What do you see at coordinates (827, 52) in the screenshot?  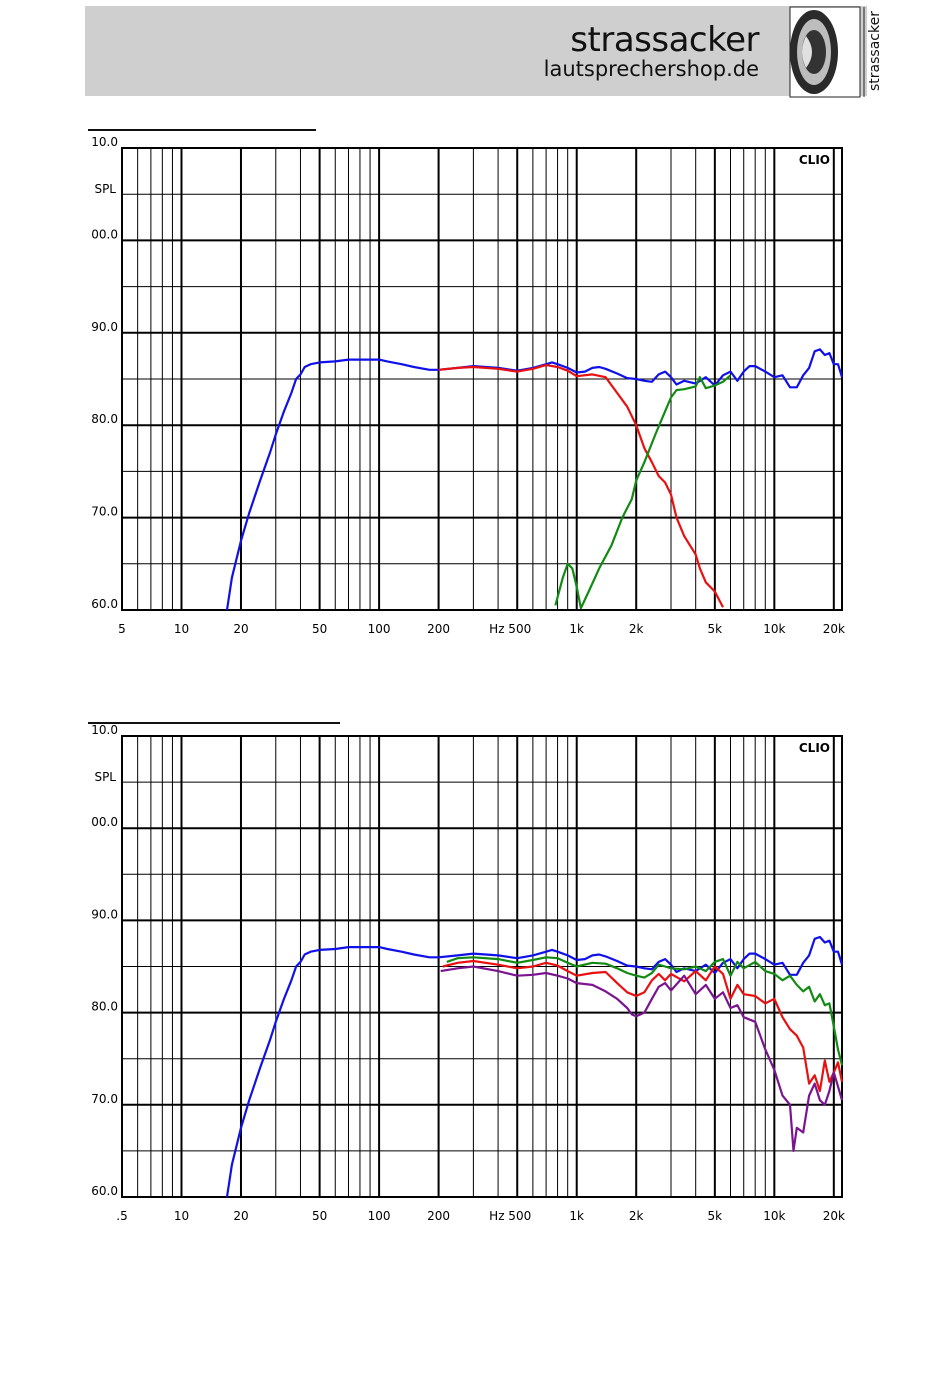 I see `speaker-logo-icon` at bounding box center [827, 52].